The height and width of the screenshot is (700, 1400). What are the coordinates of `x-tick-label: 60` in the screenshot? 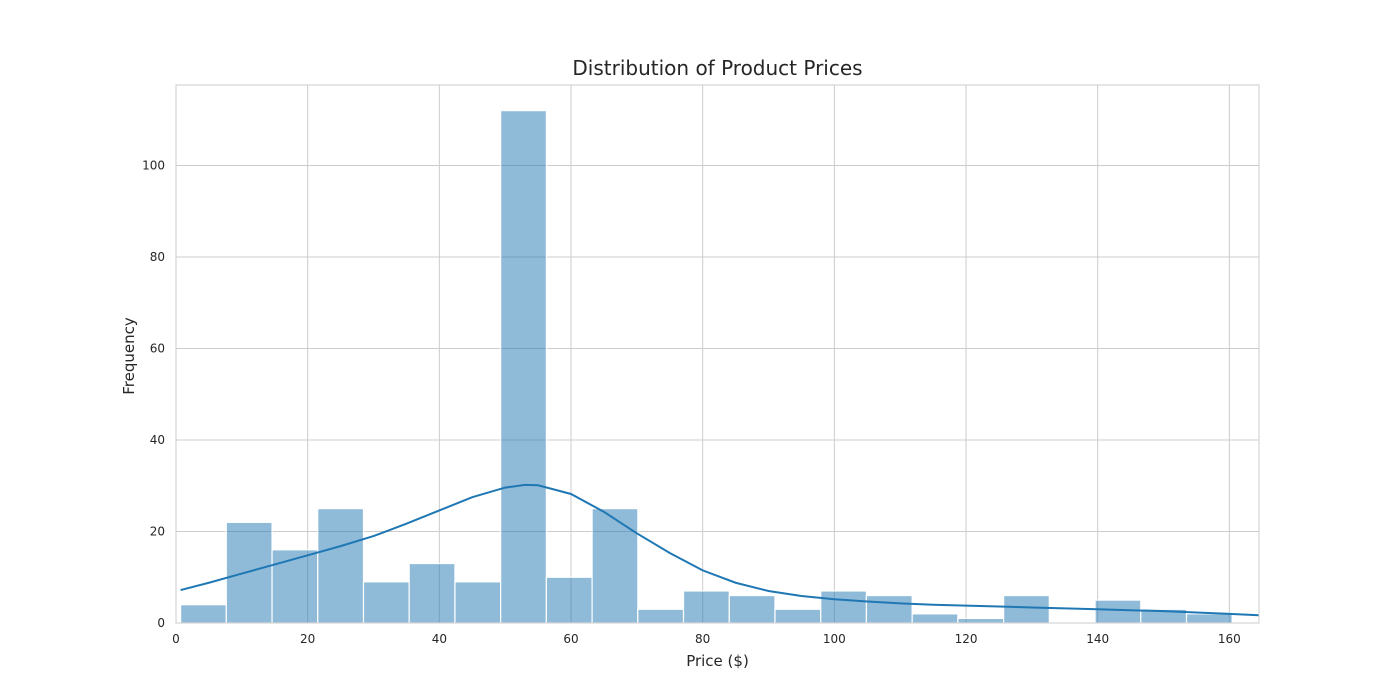 It's located at (570, 639).